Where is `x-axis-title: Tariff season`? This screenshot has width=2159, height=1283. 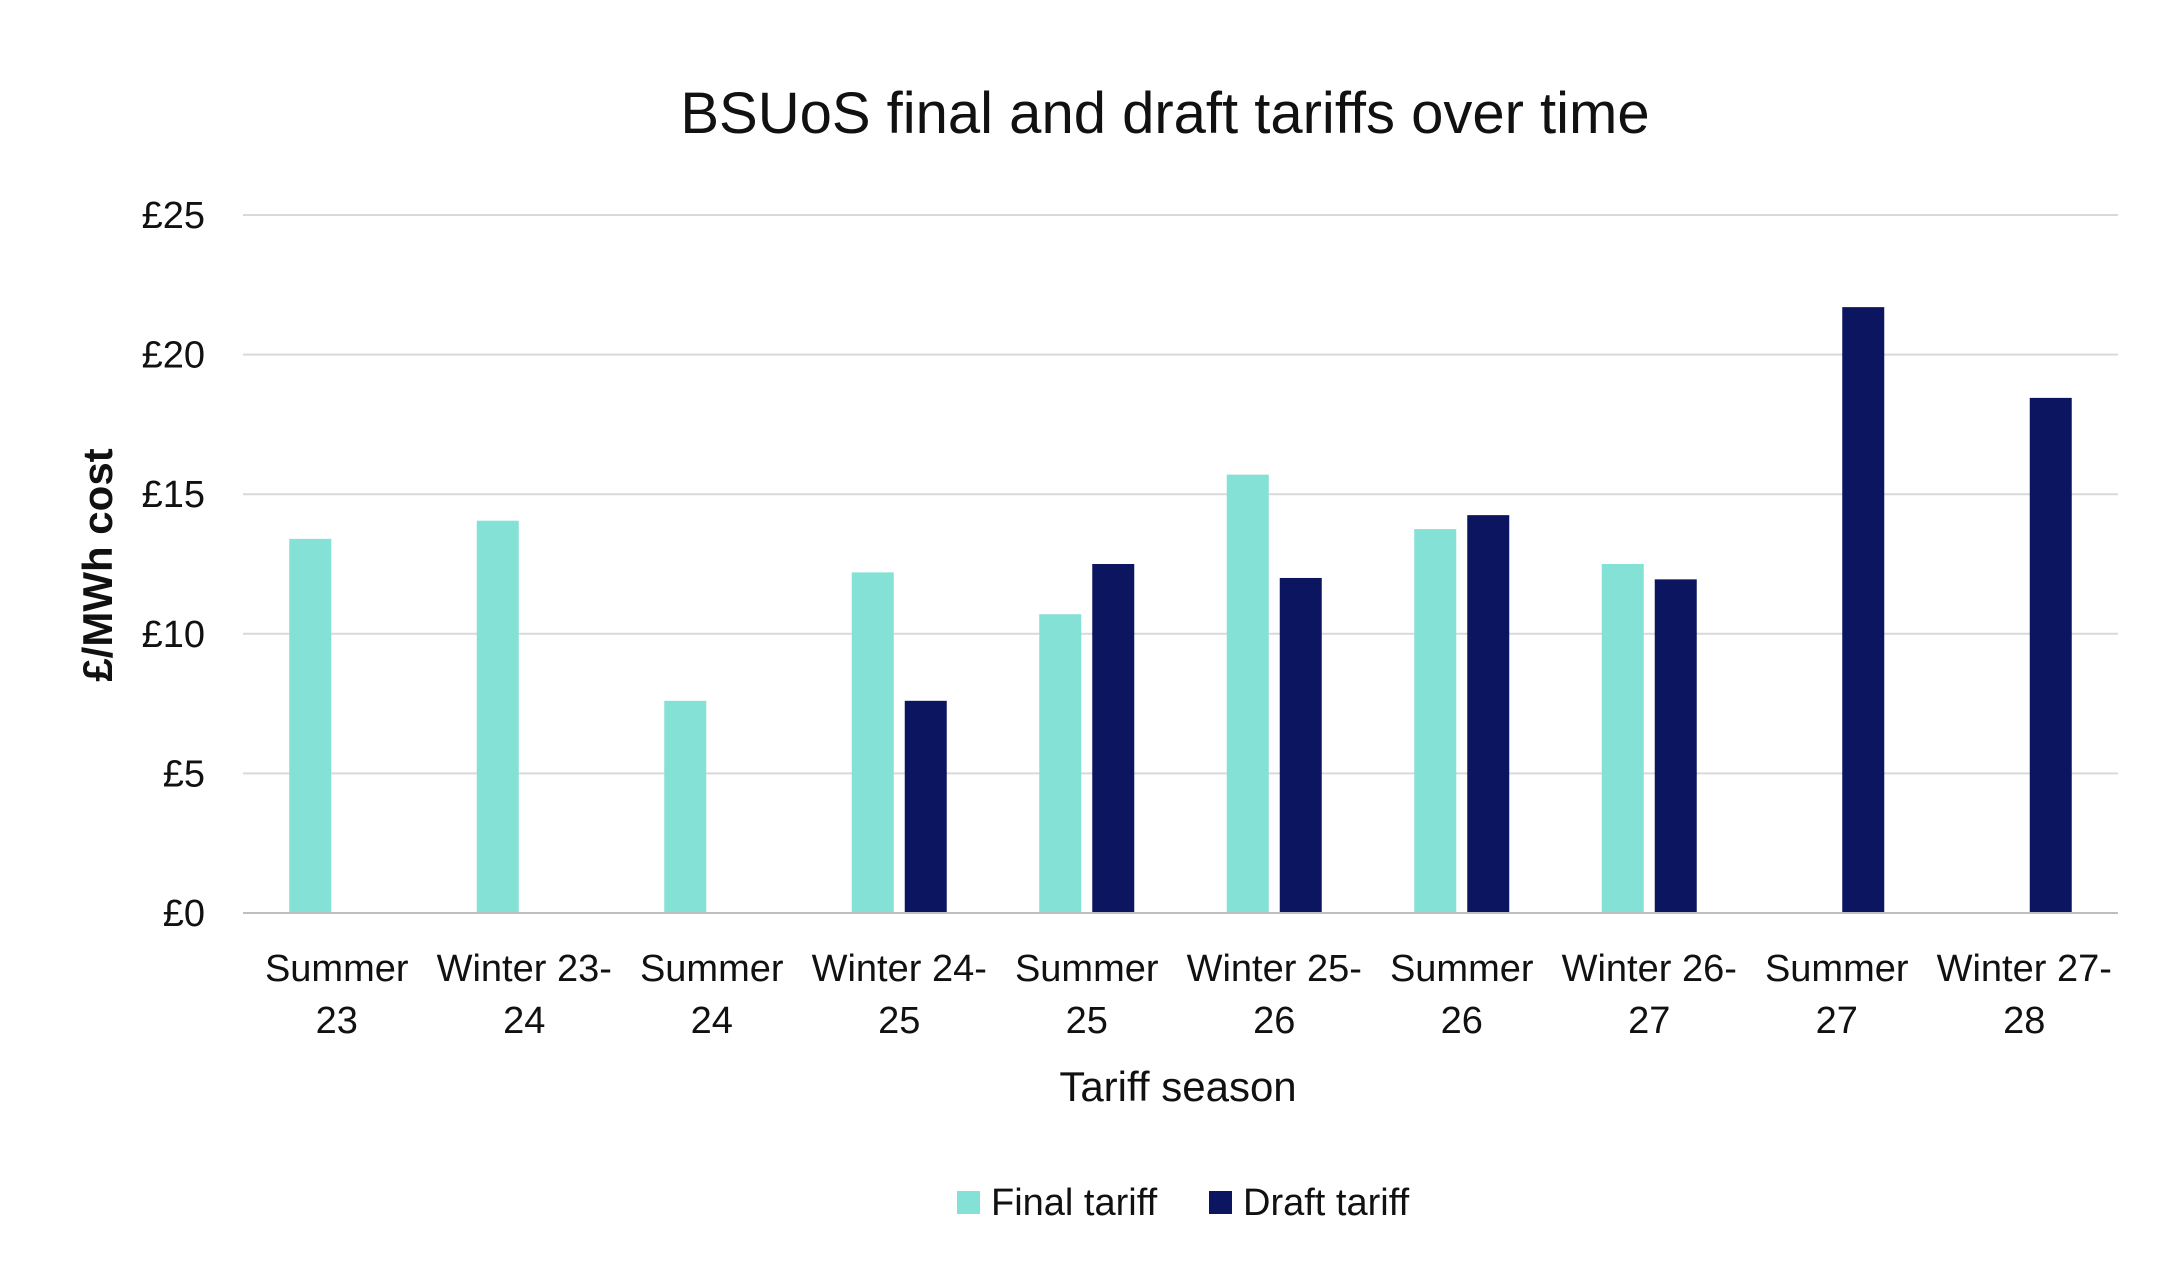 x-axis-title: Tariff season is located at coordinates (1177, 1086).